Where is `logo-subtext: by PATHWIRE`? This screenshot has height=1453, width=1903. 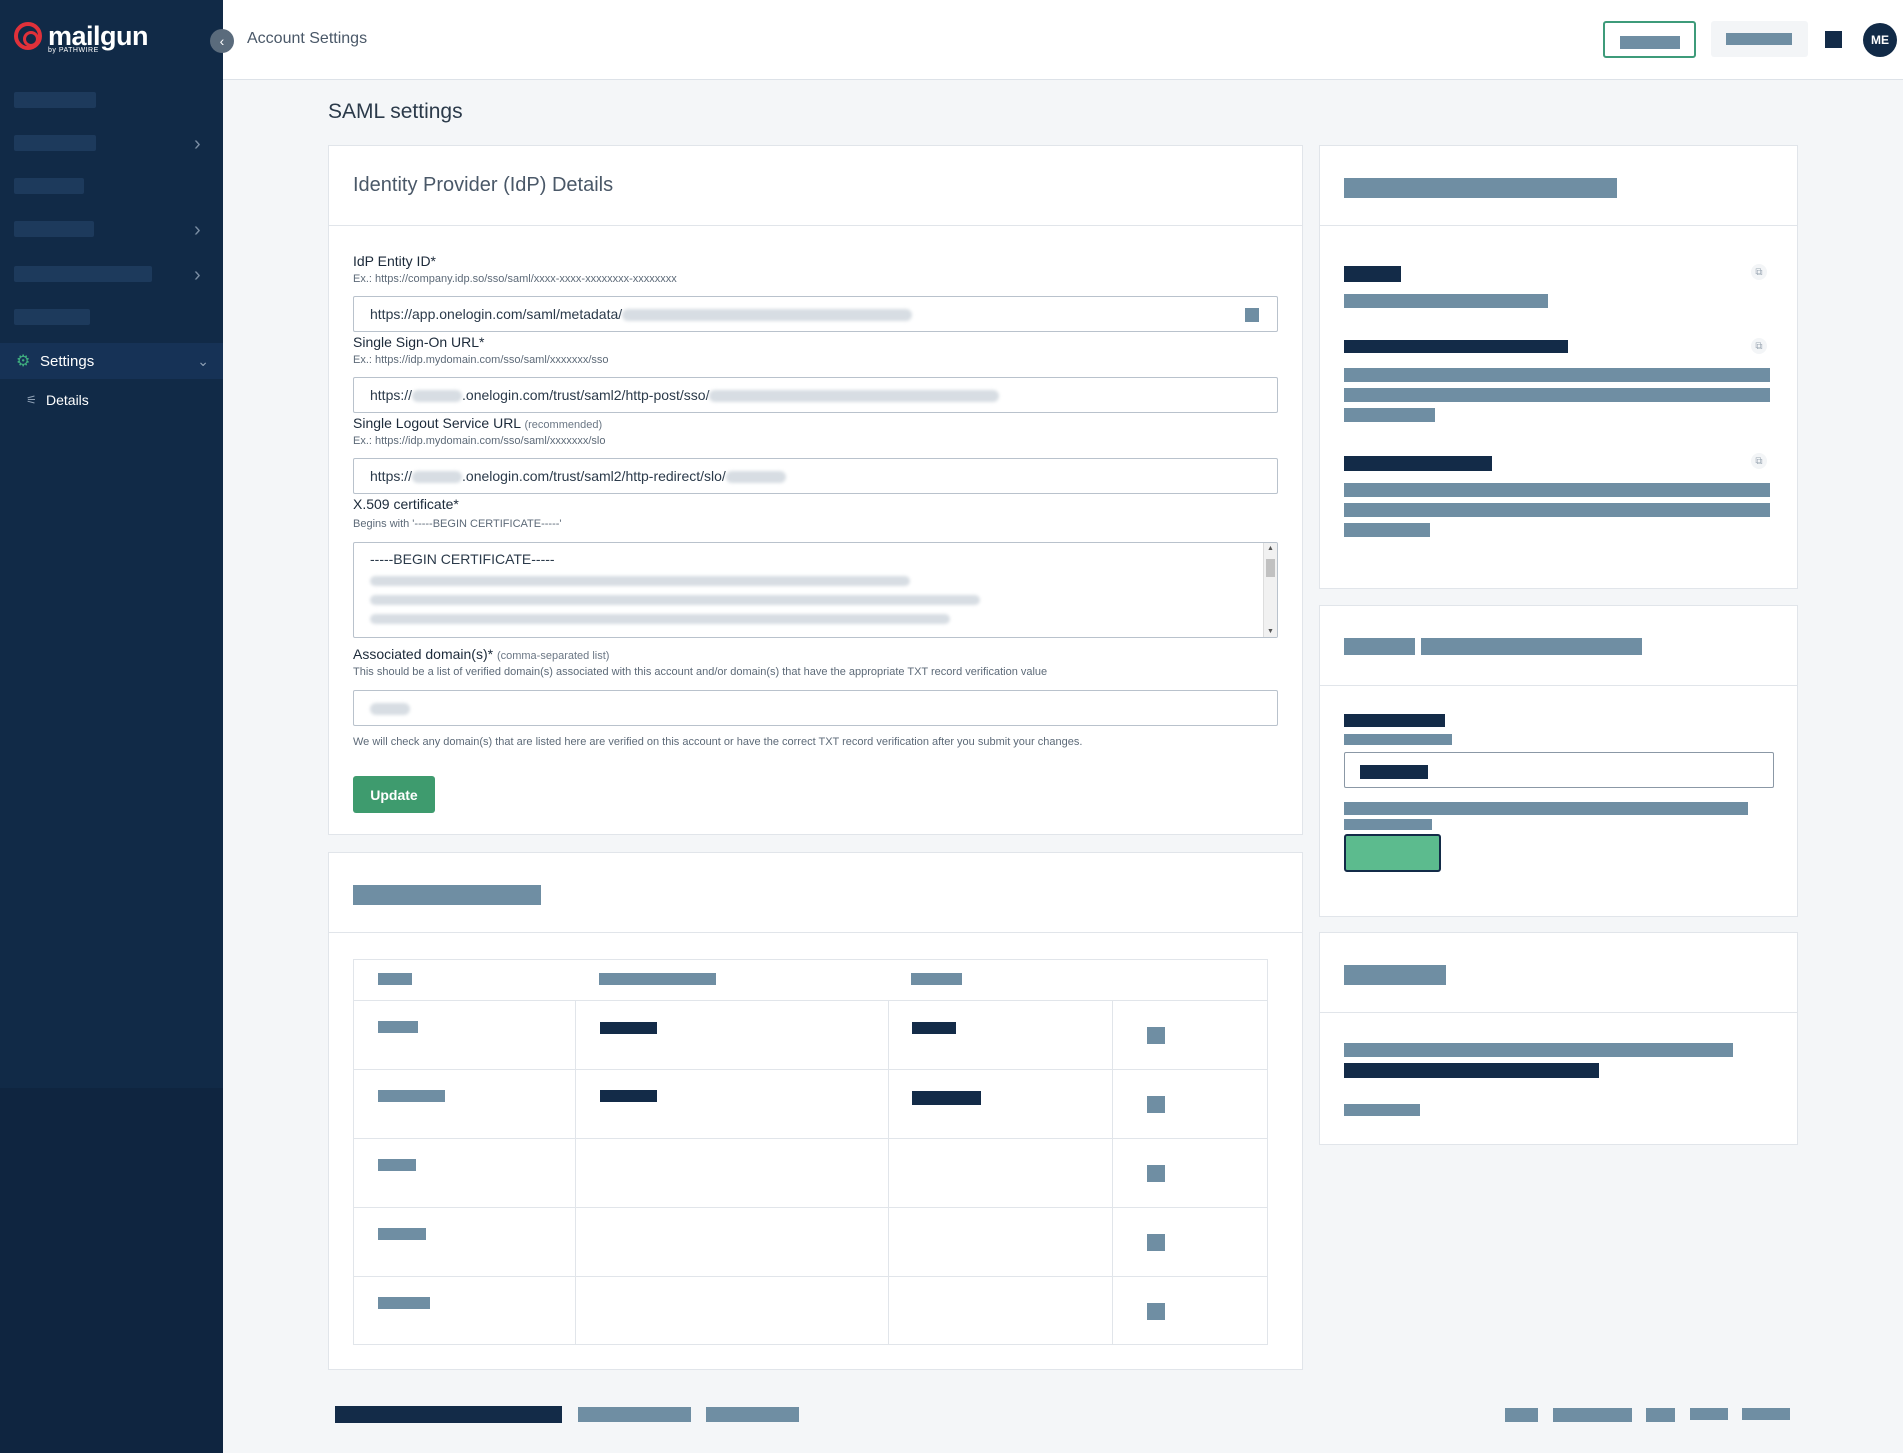
logo-subtext: by PATHWIRE is located at coordinates (73, 50).